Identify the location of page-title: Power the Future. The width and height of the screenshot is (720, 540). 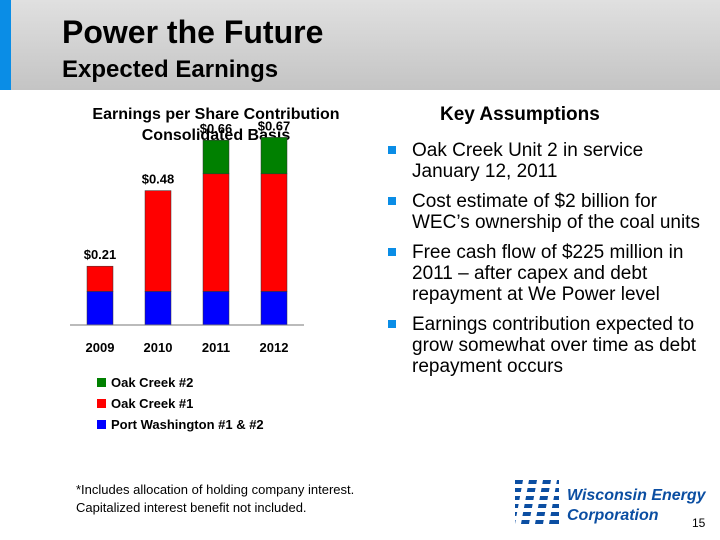
(193, 32).